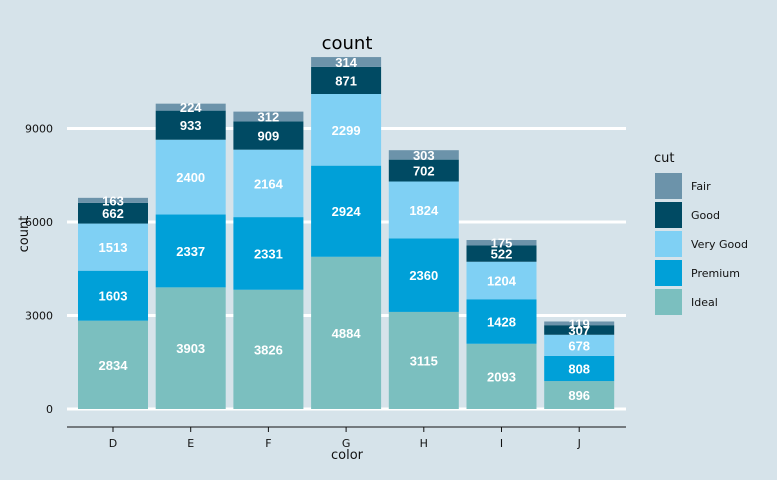 The height and width of the screenshot is (480, 777). What do you see at coordinates (668, 244) in the screenshot?
I see `legend-swatch-very-good` at bounding box center [668, 244].